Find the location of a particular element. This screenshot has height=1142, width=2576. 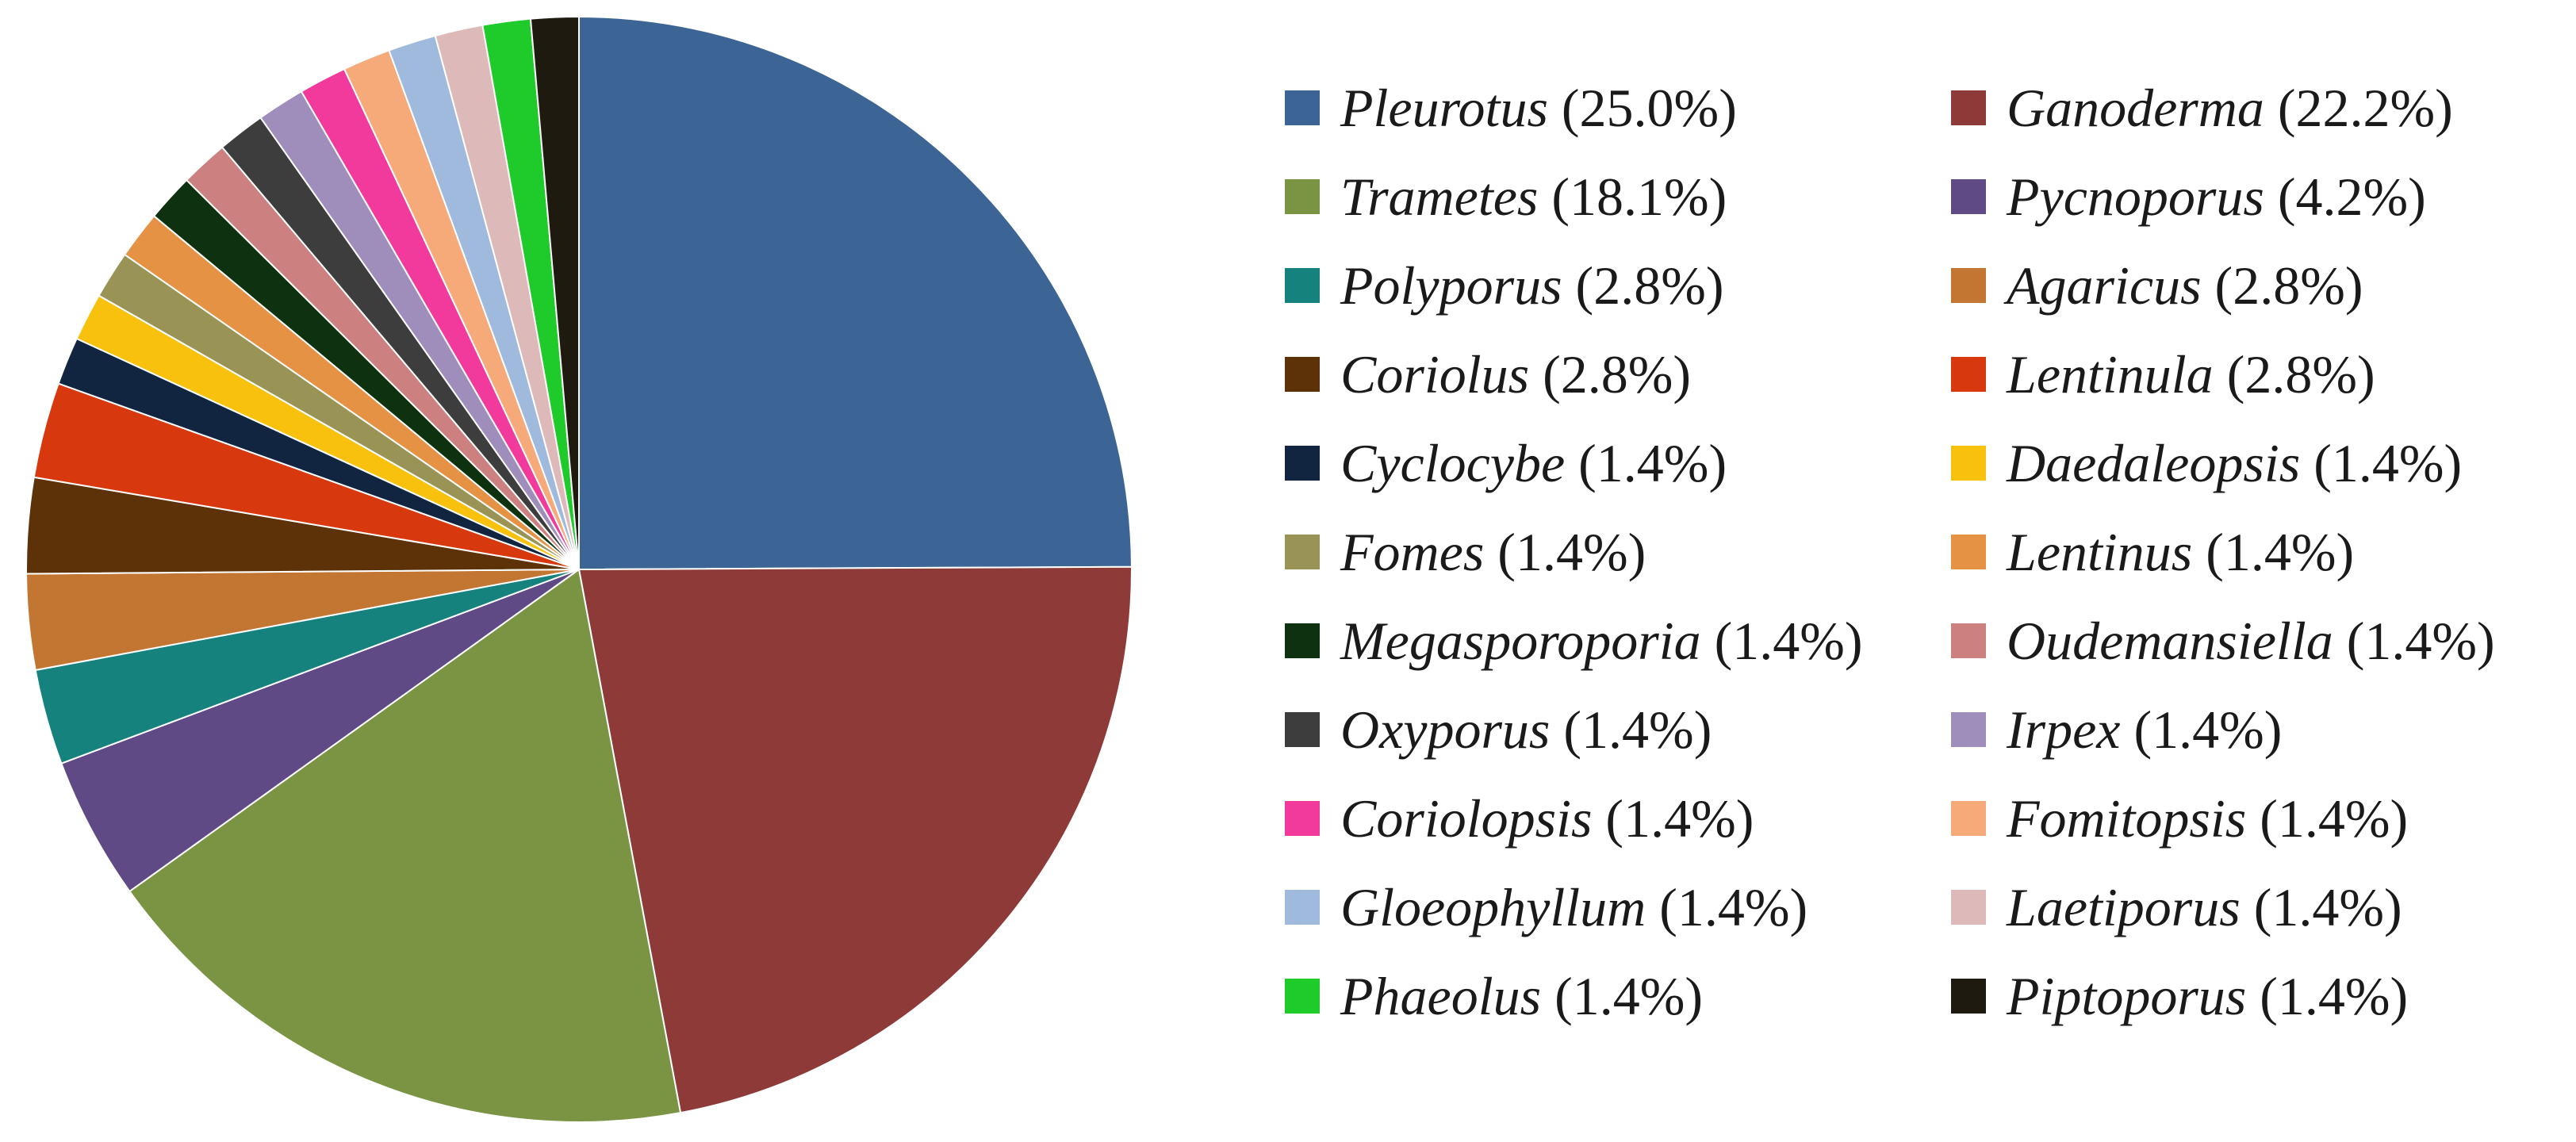

legend-item-cyclocybe: Cyclocybe (1.4%) is located at coordinates (1506, 463).